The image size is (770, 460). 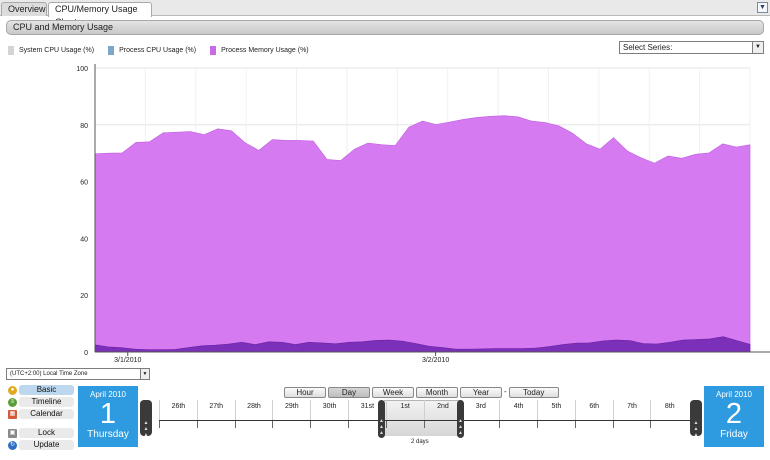 I want to click on y-tick-label: 60, so click(x=84, y=183).